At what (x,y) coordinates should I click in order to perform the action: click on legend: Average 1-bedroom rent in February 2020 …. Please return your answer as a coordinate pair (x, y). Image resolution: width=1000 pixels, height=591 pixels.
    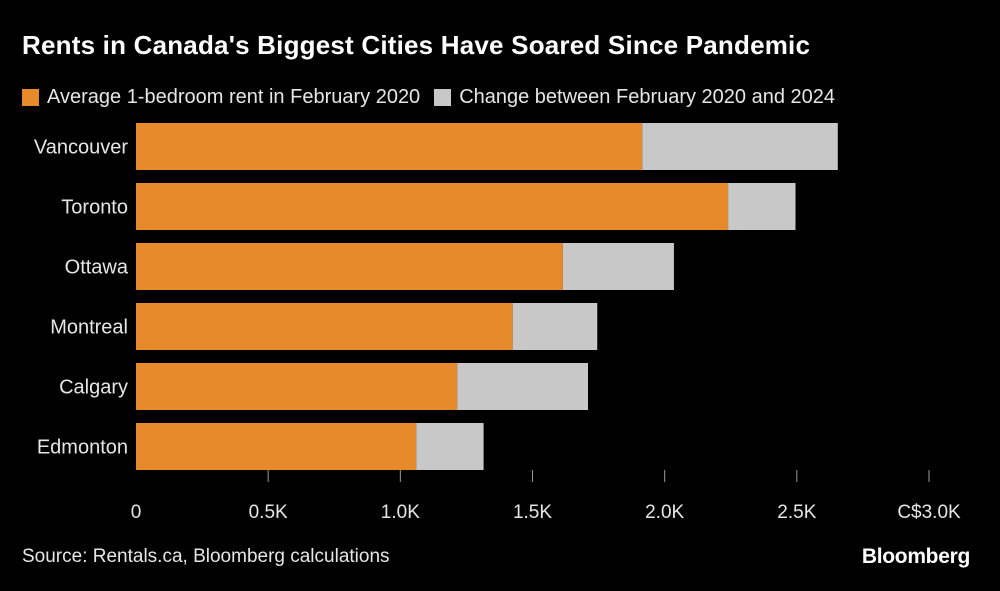
    Looking at the image, I should click on (435, 97).